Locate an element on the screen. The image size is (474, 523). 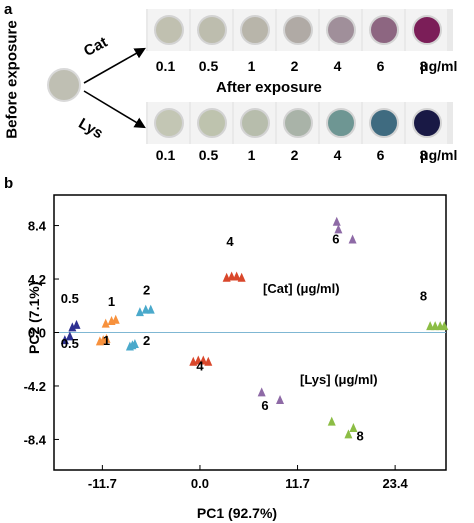
y-tick-label: 4.2 is located at coordinates (37, 279).